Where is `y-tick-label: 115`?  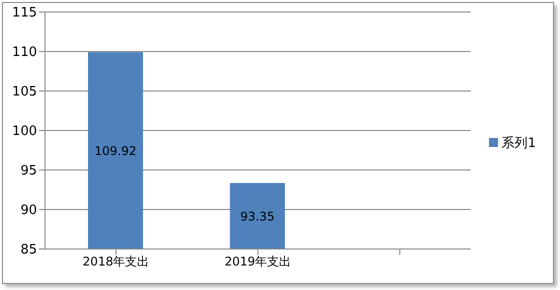 y-tick-label: 115 is located at coordinates (24, 13).